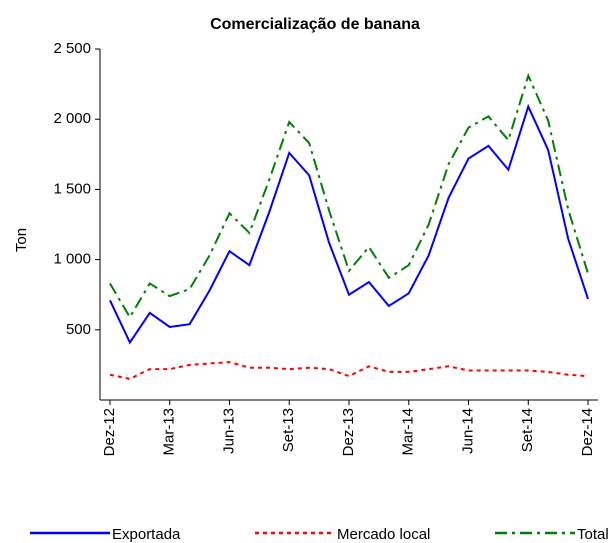  I want to click on legend-label: Exportada, so click(146, 534).